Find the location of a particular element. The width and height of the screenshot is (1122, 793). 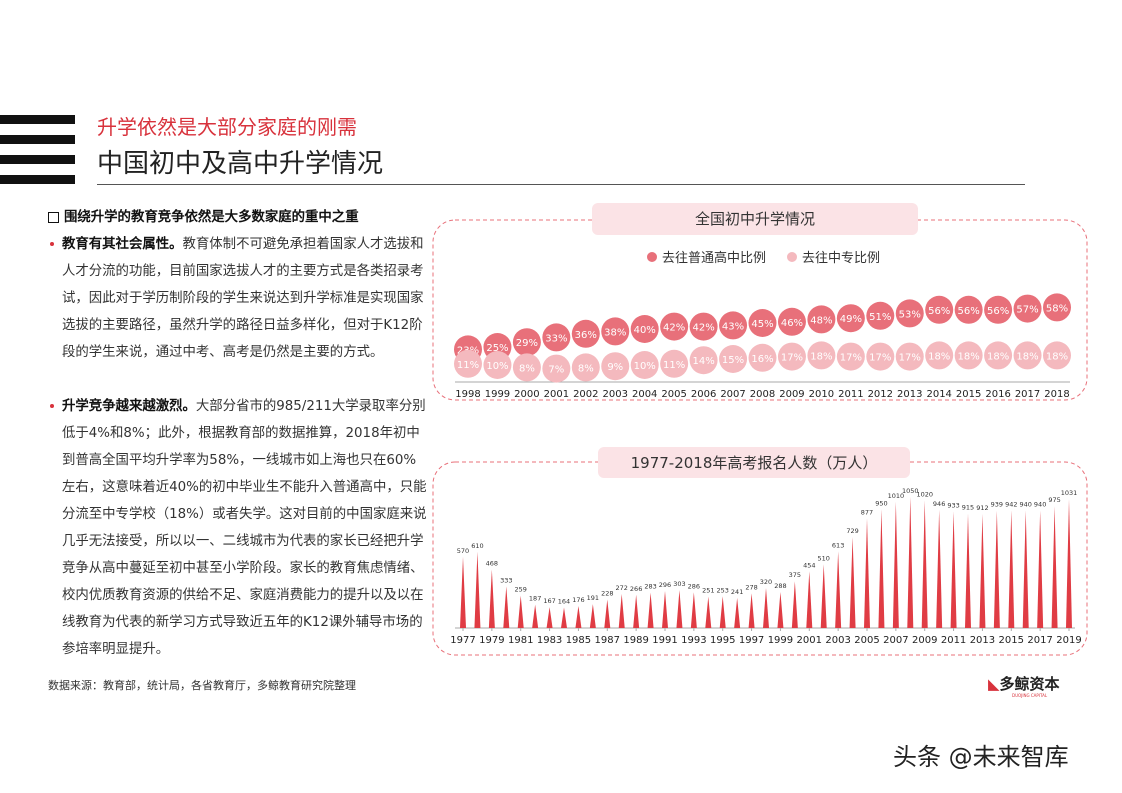

title-pill is located at coordinates (755, 219).